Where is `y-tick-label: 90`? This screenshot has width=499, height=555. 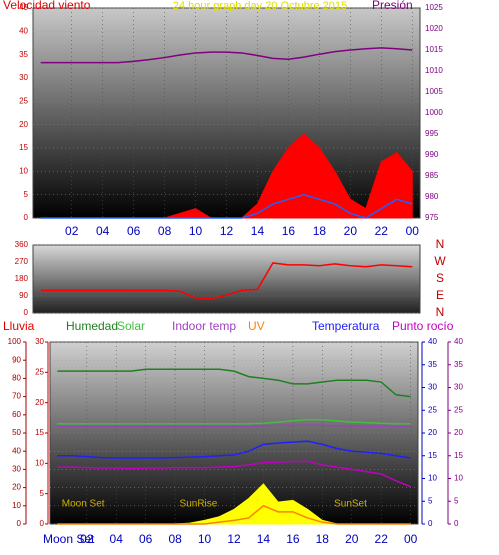
y-tick-label: 90 is located at coordinates (23, 295).